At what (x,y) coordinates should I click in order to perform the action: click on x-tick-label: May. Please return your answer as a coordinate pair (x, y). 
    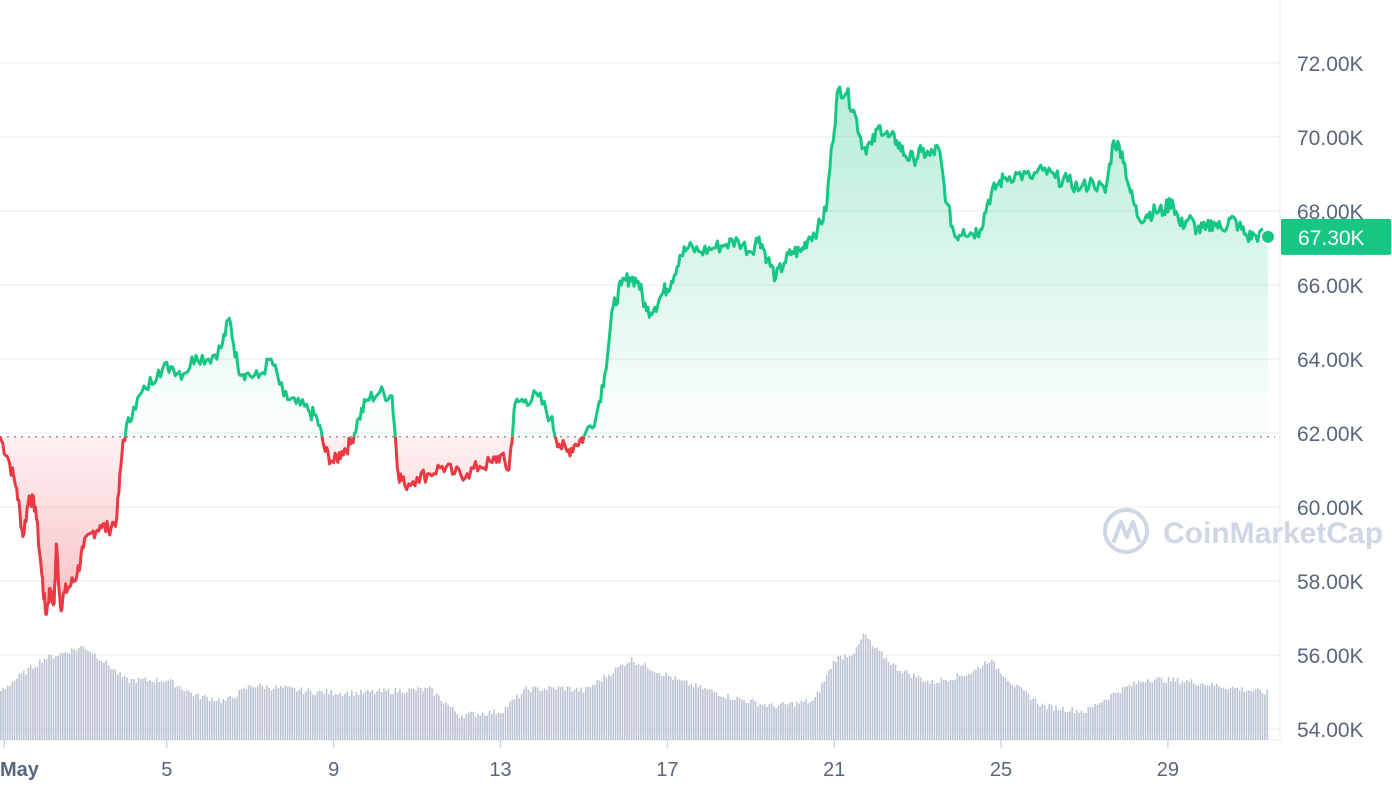
    Looking at the image, I should click on (20, 770).